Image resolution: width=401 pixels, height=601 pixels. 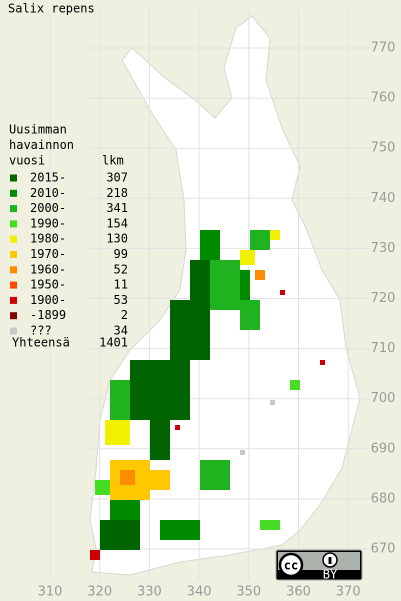 I want to click on by-icon-body, so click(x=330, y=560).